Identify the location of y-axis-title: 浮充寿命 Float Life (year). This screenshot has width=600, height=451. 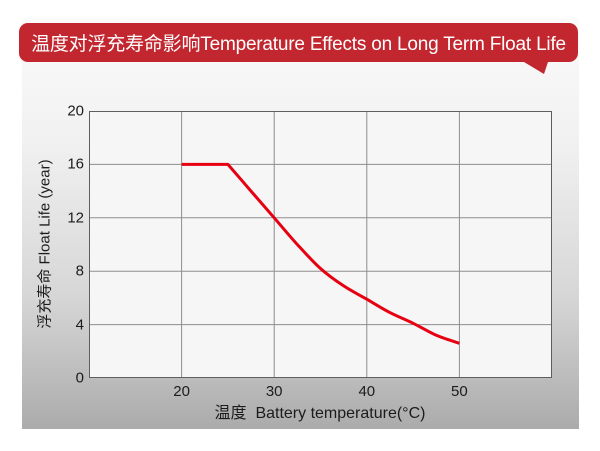
(45, 244).